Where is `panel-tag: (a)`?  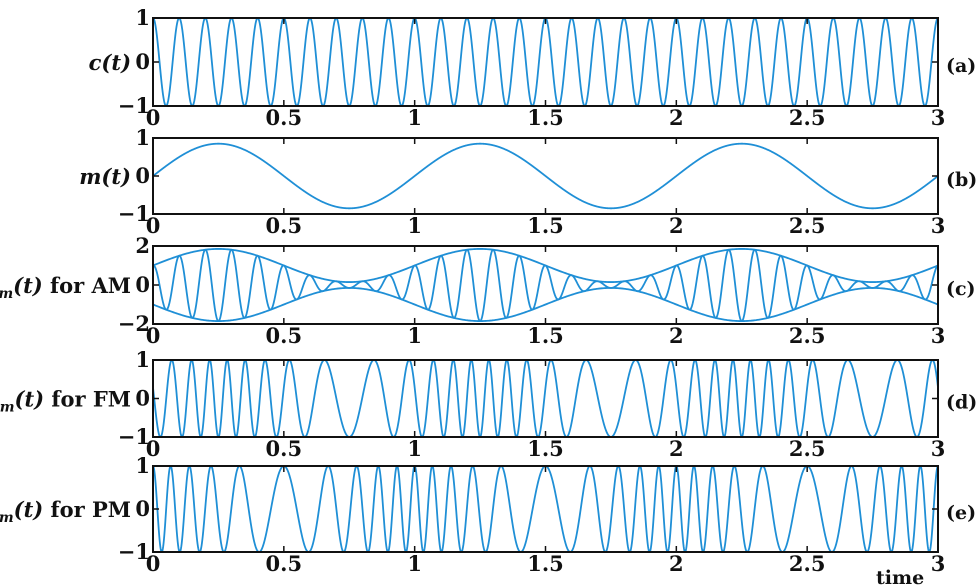 panel-tag: (a) is located at coordinates (961, 66).